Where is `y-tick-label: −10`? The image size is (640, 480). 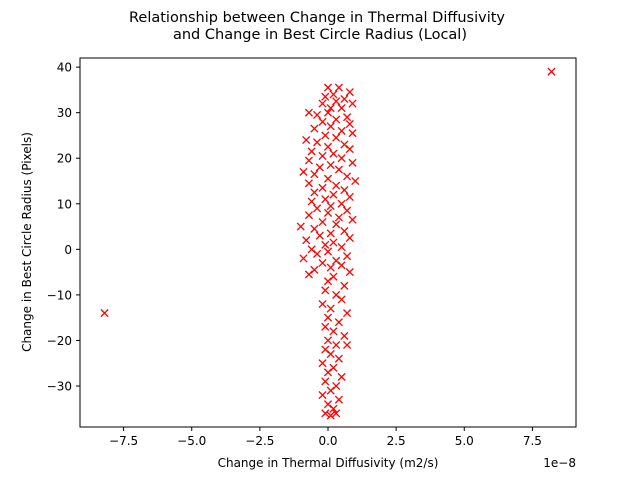
y-tick-label: −10 is located at coordinates (59, 295).